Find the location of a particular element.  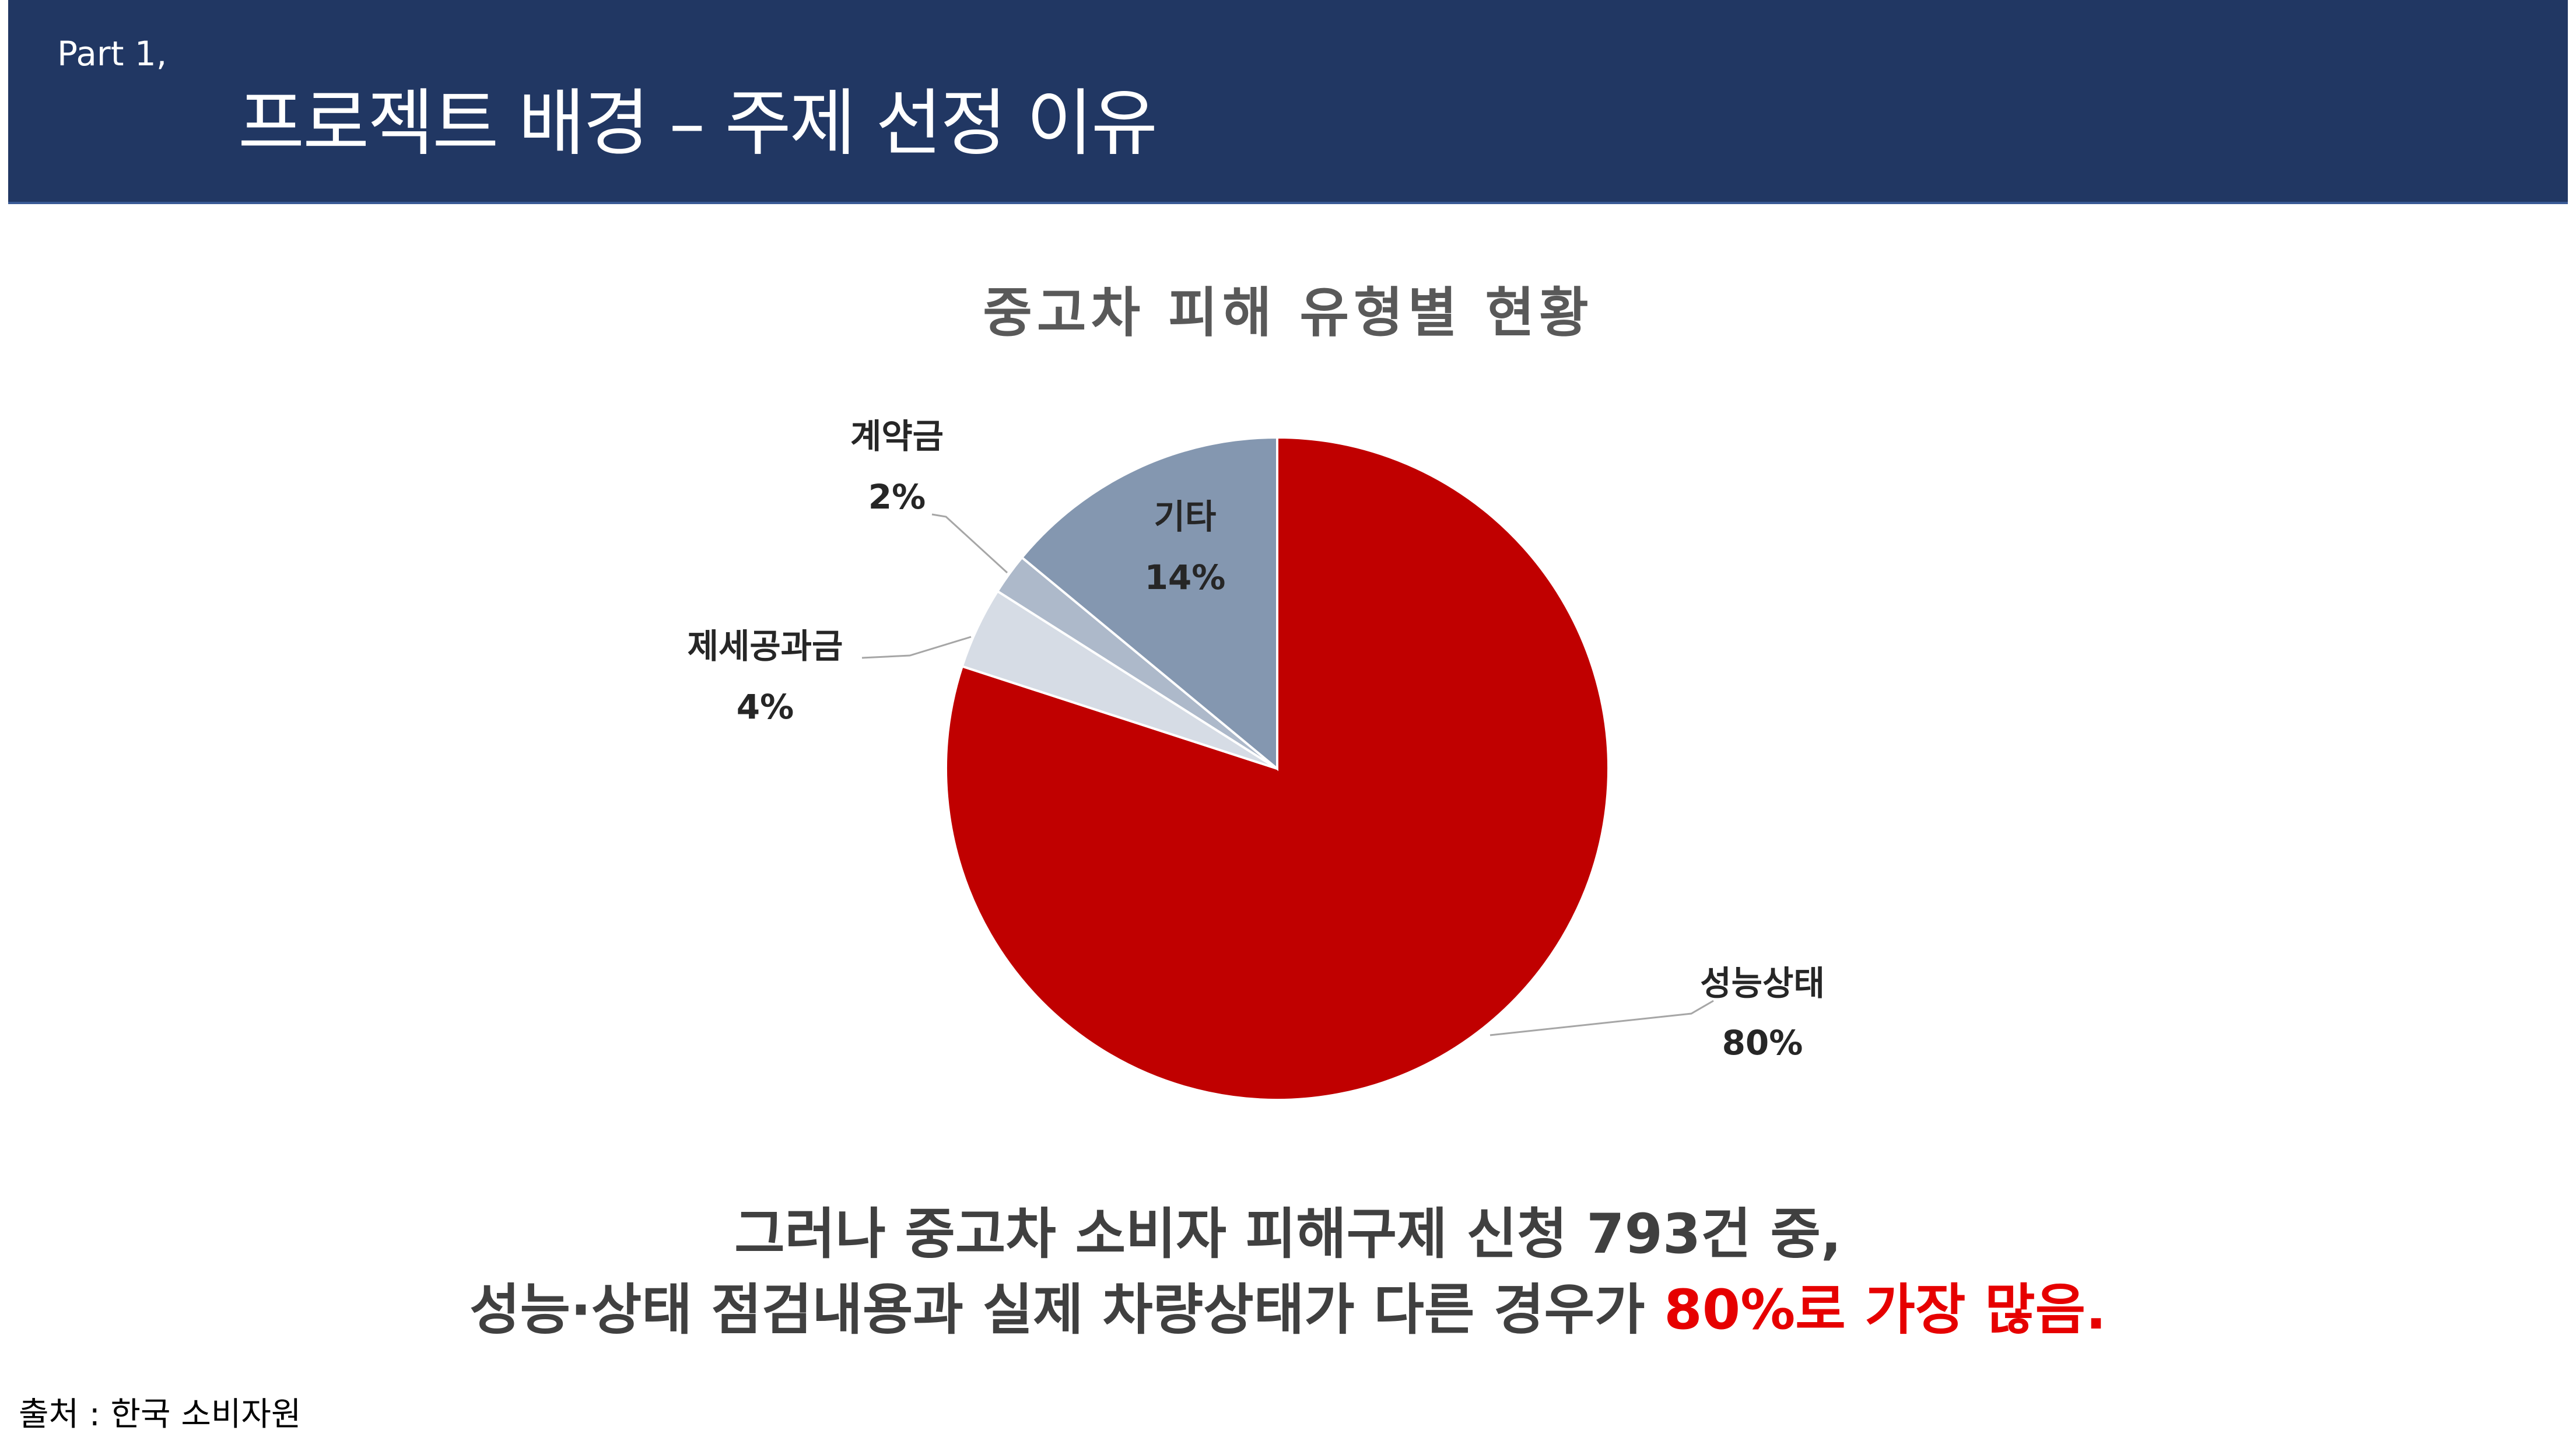

slice-label-1: 성능상태 is located at coordinates (1762, 983).